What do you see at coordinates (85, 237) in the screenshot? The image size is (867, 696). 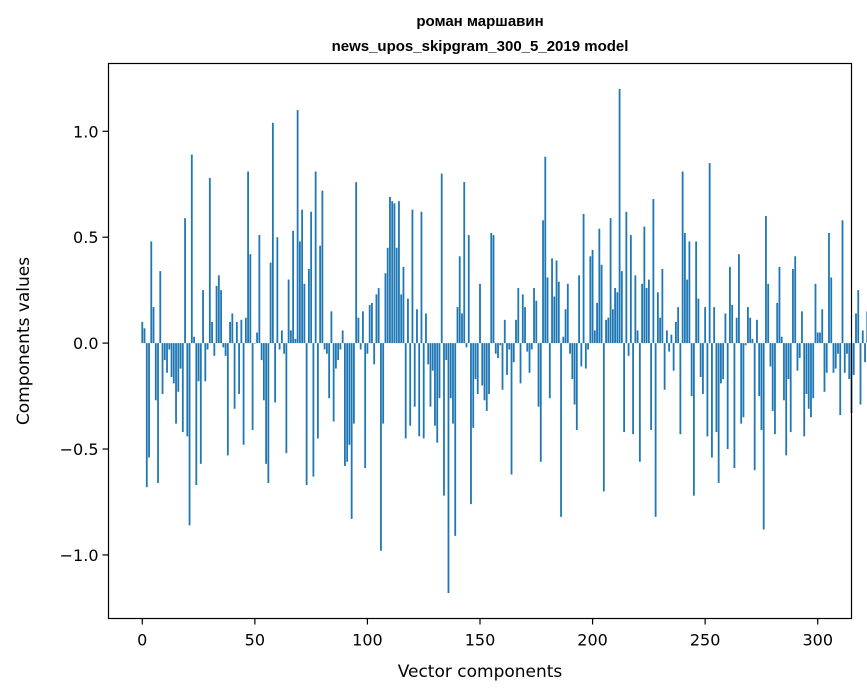 I see `y-tick-label: 0.5` at bounding box center [85, 237].